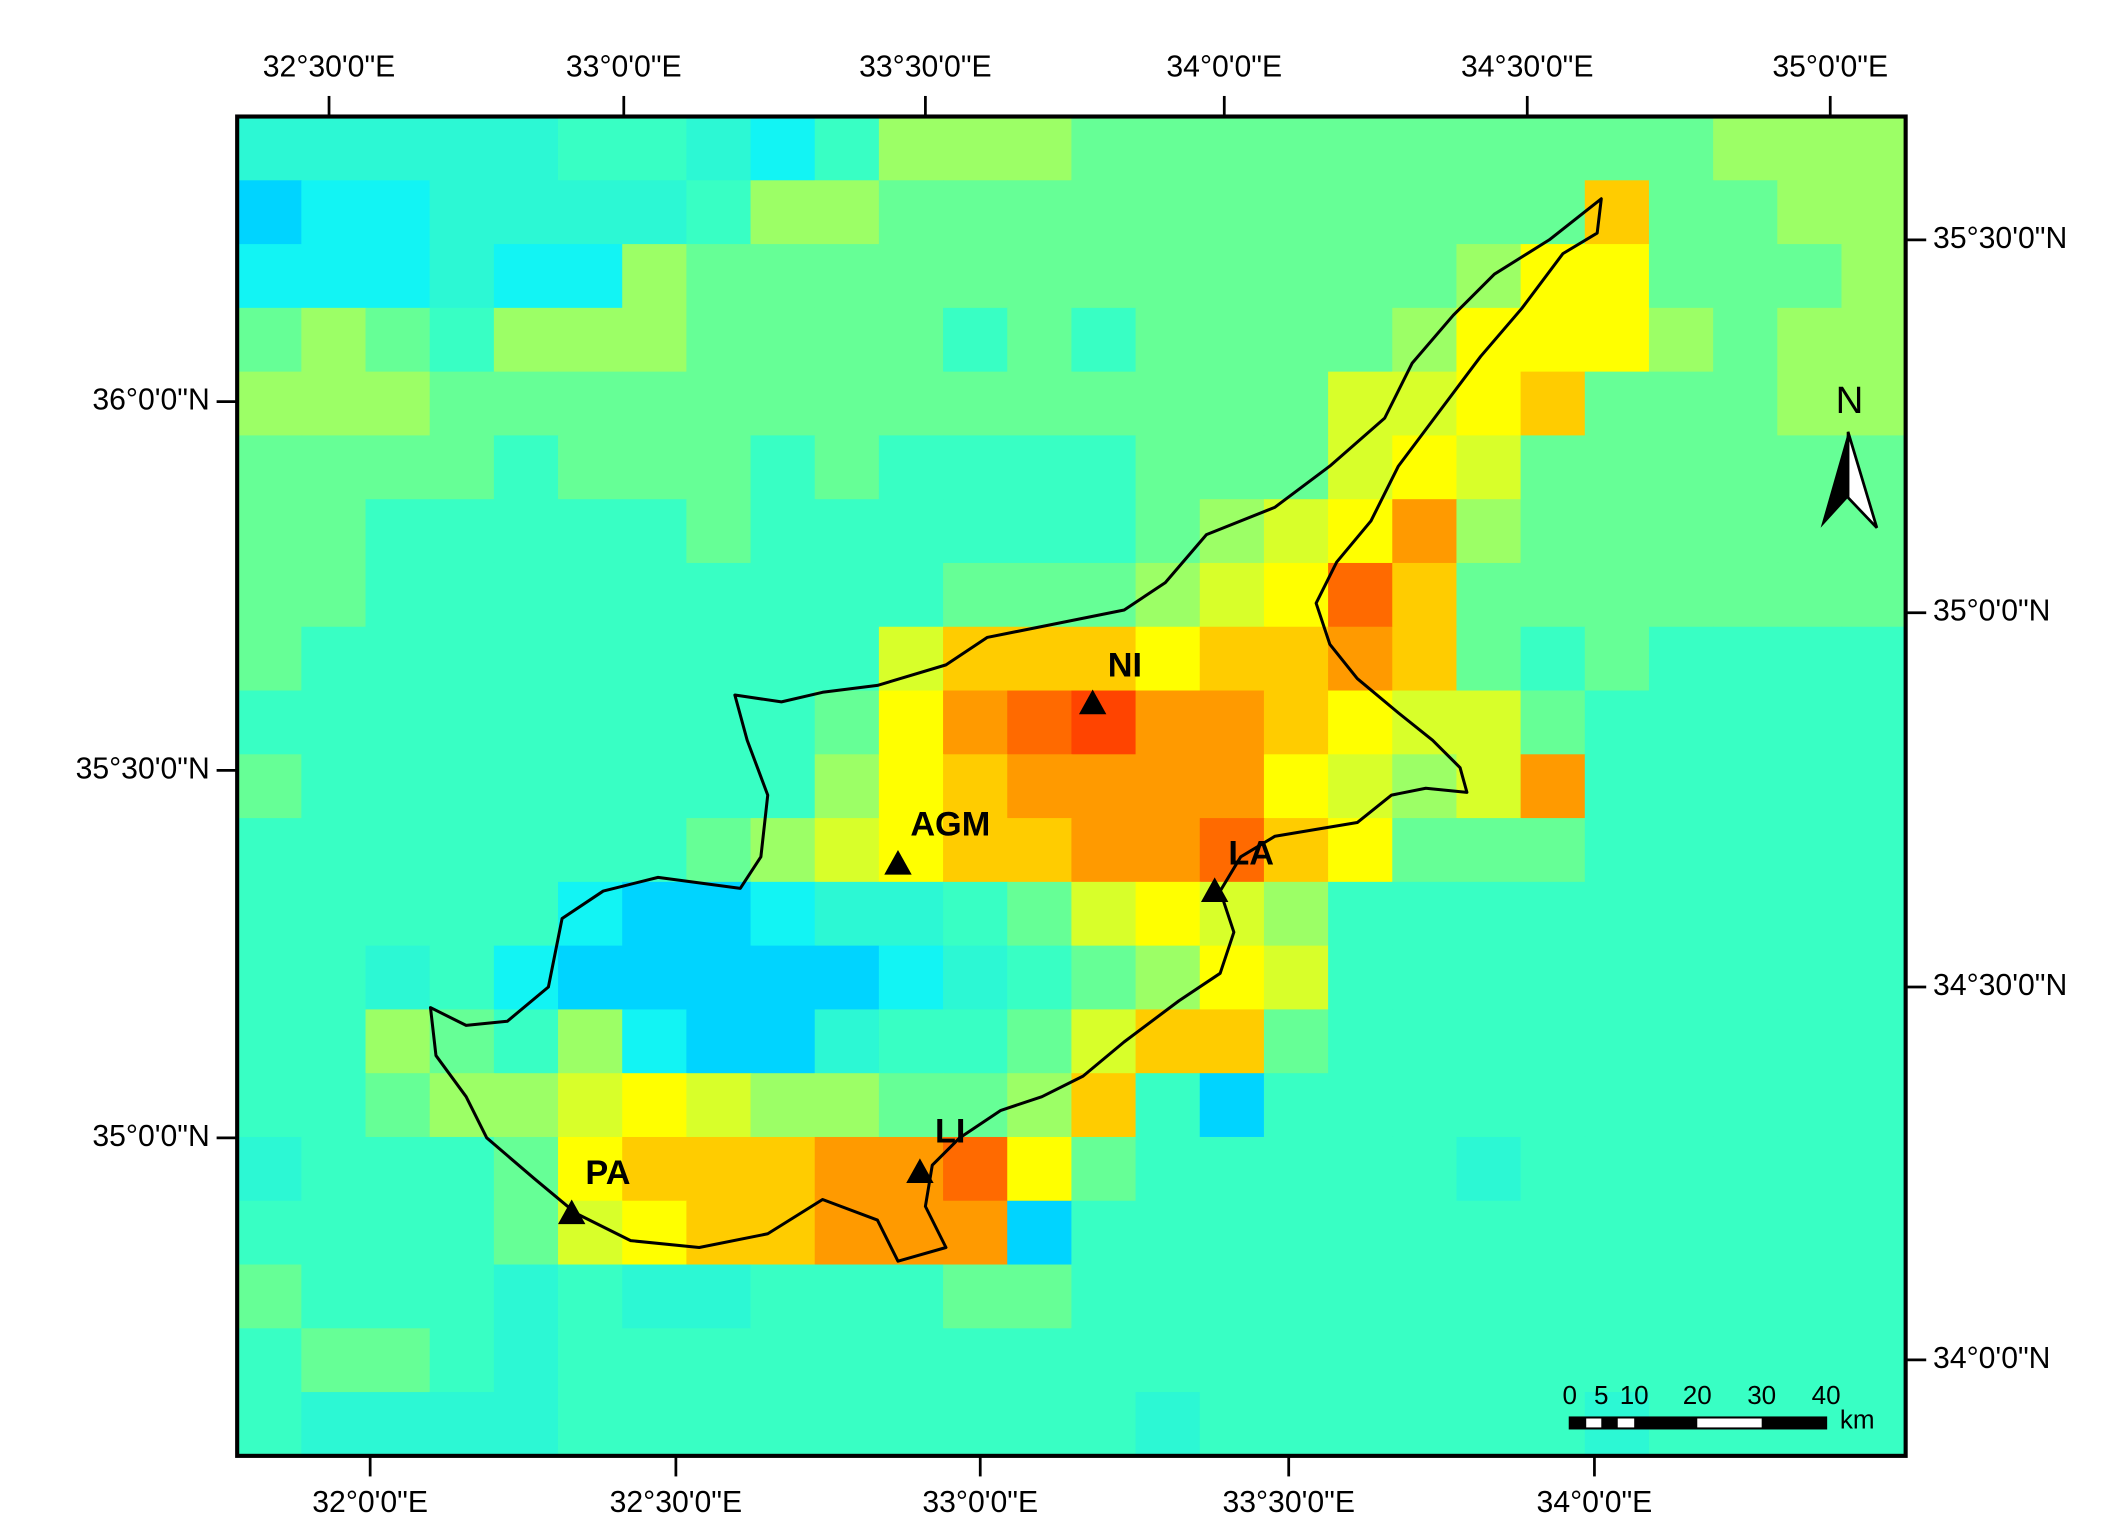 The height and width of the screenshot is (1534, 2125). Describe the element at coordinates (950, 1132) in the screenshot. I see `site-label: LI` at that location.